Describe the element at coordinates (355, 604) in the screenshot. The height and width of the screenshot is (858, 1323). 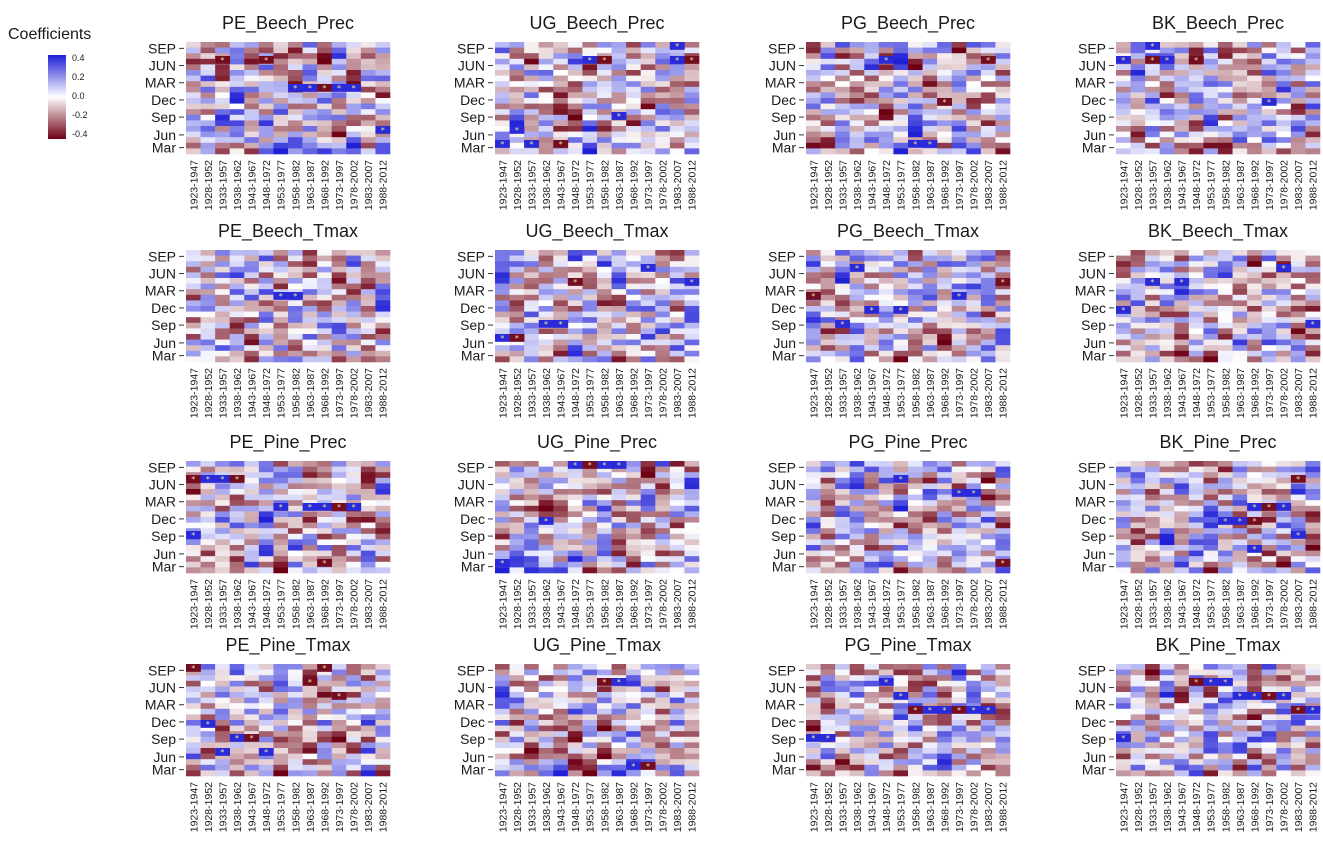
I see `x-tick-label: 1978-2002` at that location.